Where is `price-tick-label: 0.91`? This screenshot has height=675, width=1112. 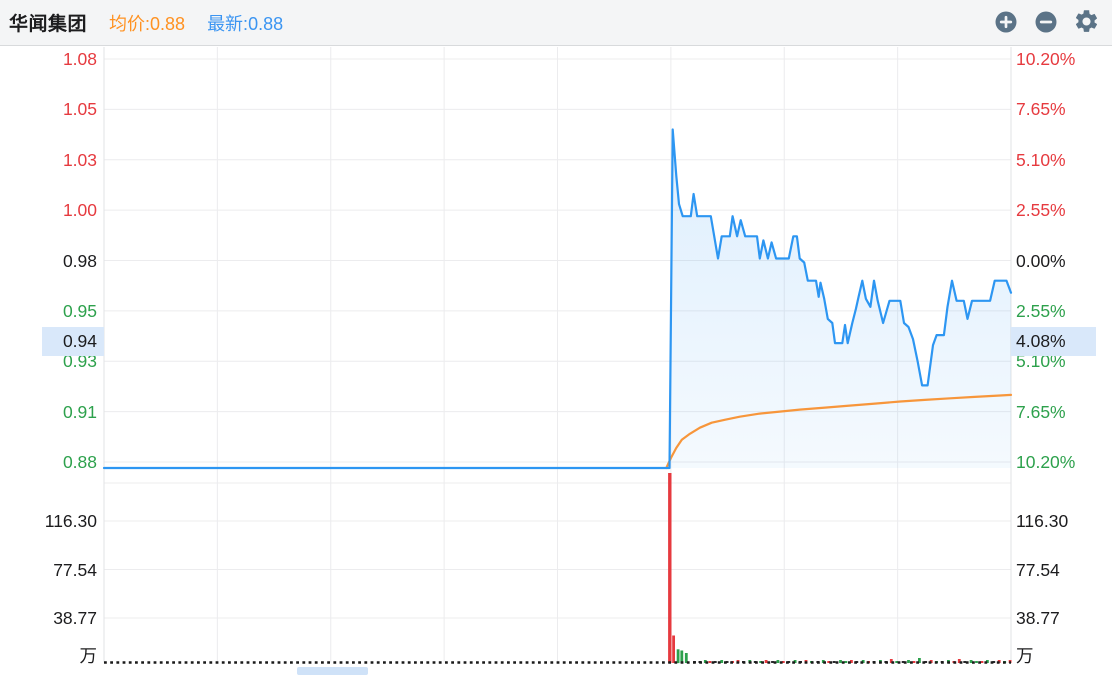 price-tick-label: 0.91 is located at coordinates (79, 411).